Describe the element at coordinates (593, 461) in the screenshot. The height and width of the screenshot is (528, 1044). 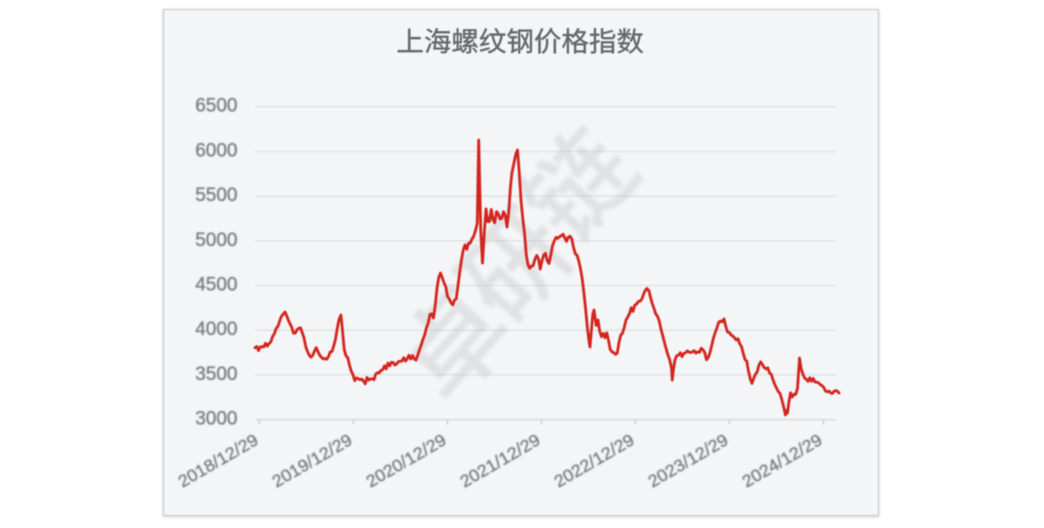
I see `svg-text: 2022/12/29` at that location.